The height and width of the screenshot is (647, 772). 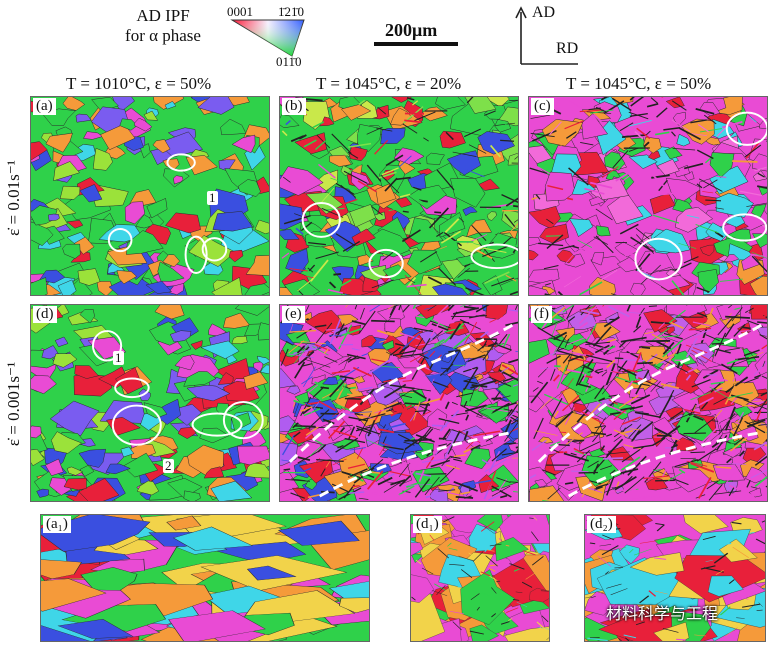 I want to click on micrograph-panel-d2: (d₂), so click(x=675, y=578).